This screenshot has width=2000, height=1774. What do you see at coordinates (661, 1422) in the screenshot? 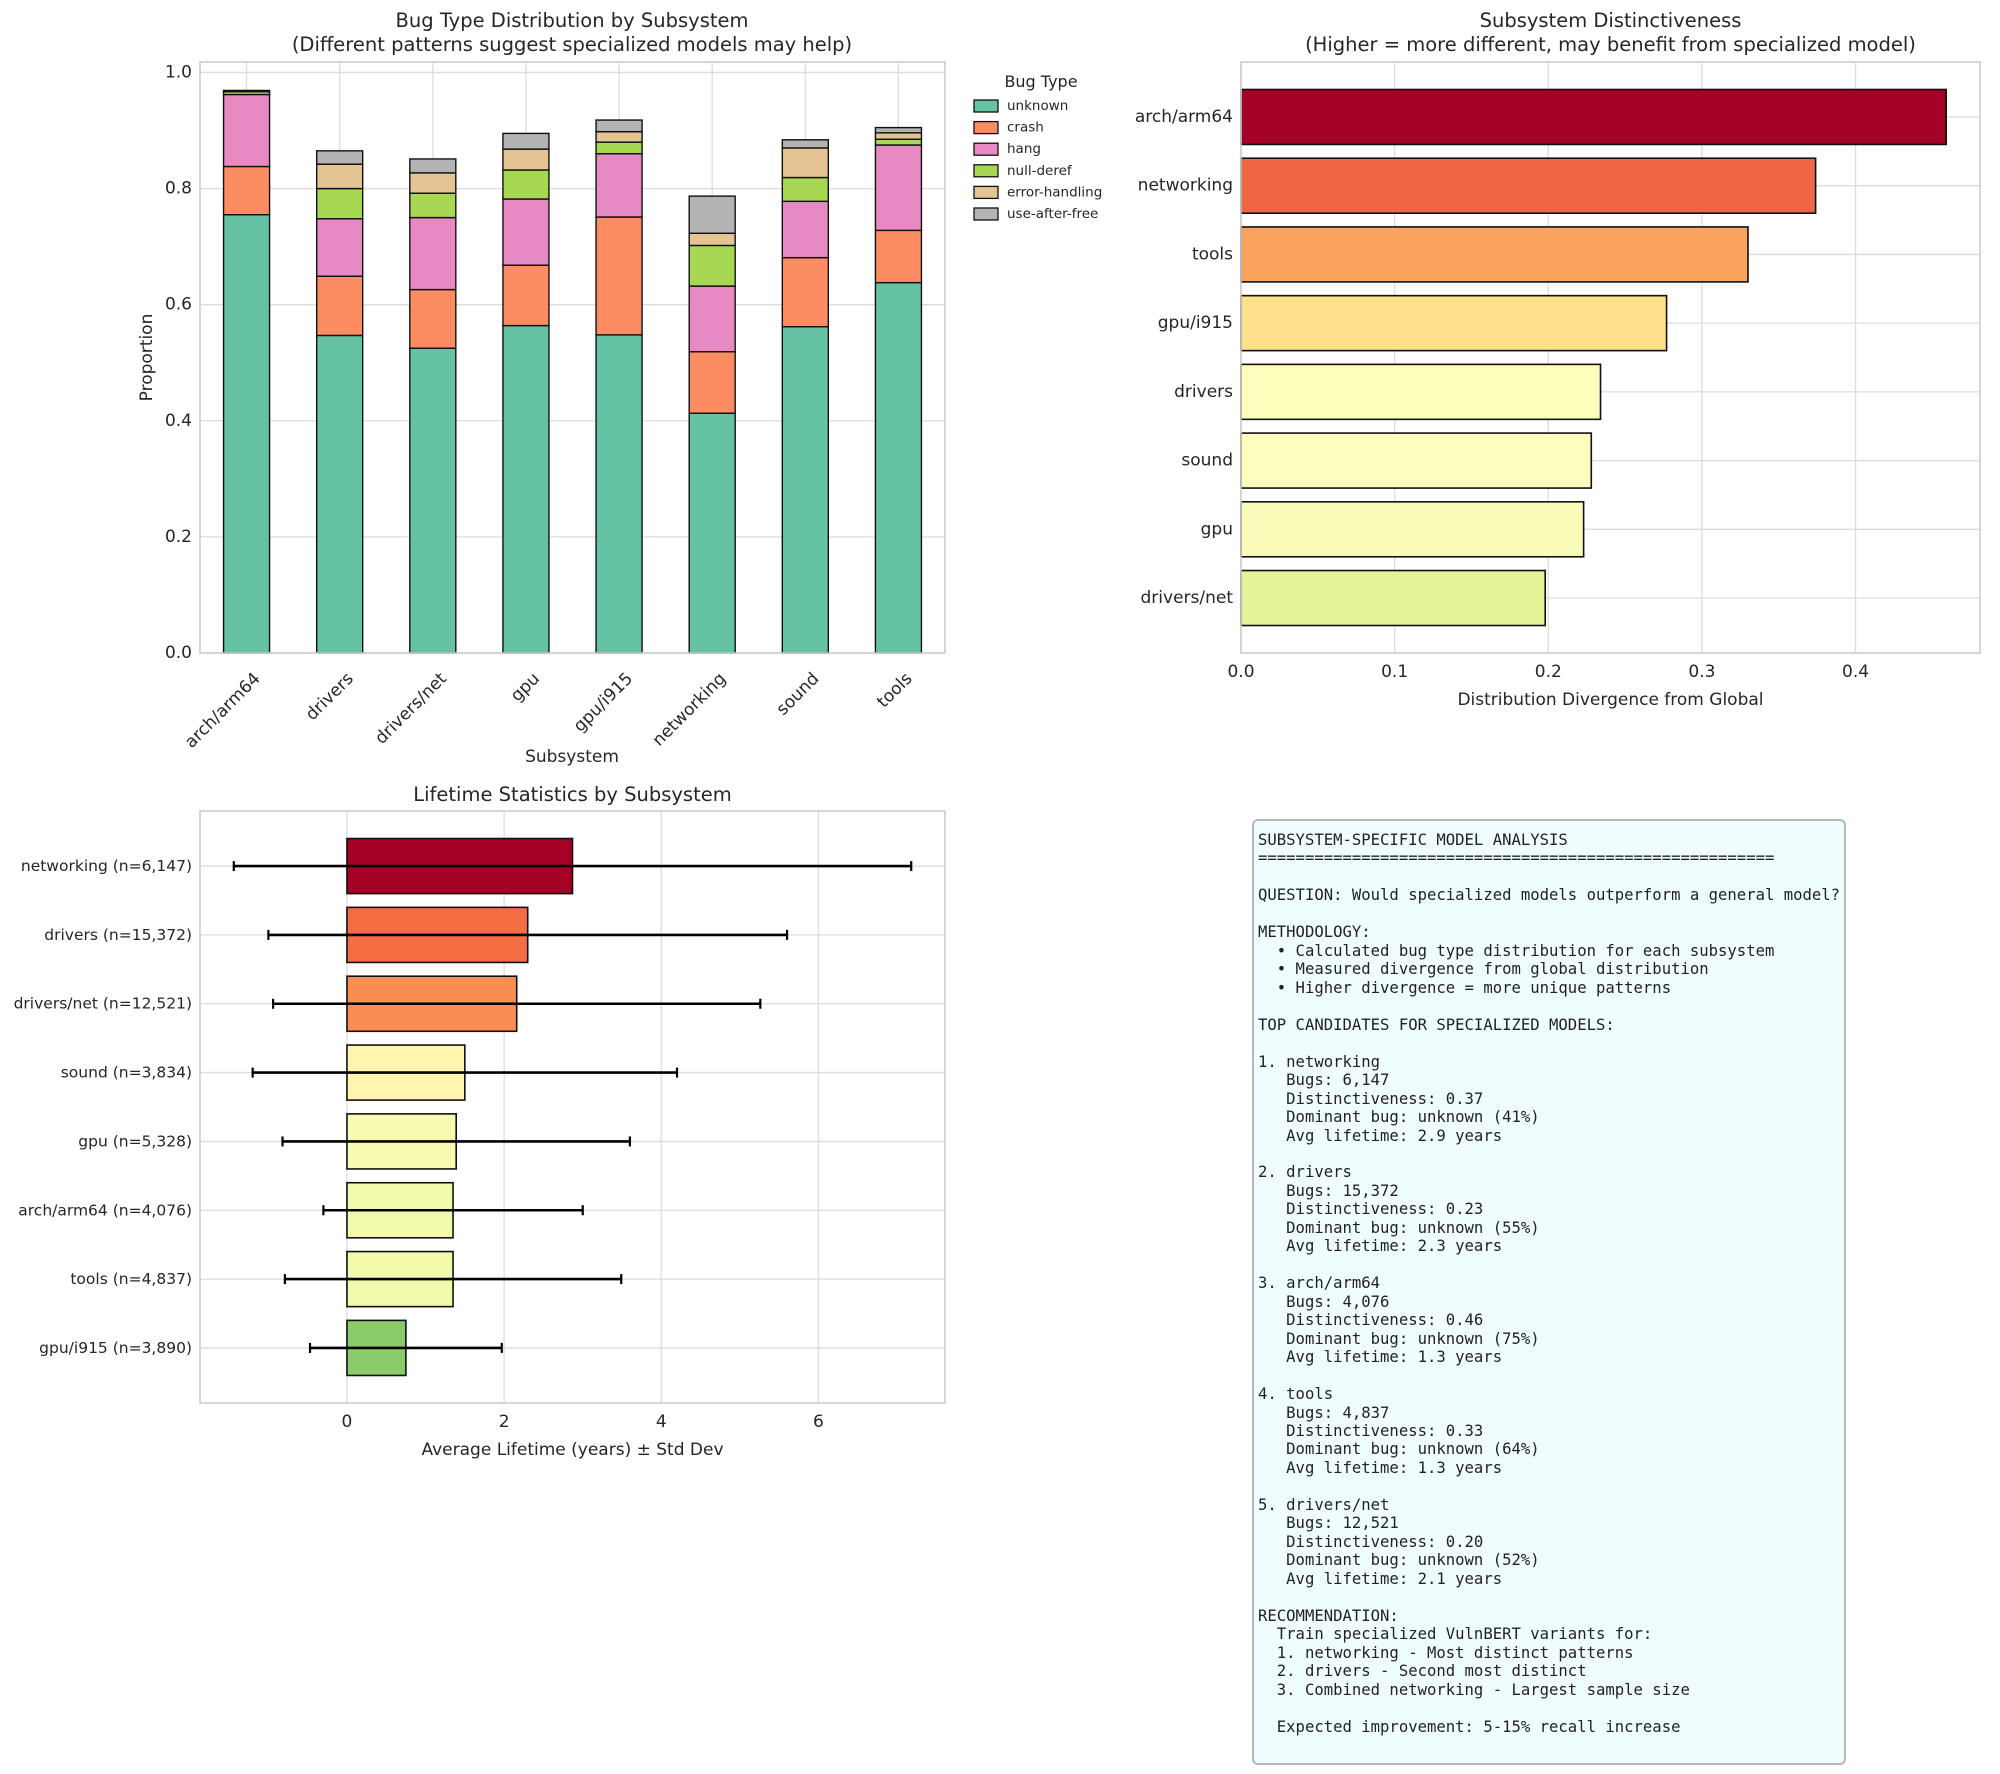
I see `x-tick-label: 4` at bounding box center [661, 1422].